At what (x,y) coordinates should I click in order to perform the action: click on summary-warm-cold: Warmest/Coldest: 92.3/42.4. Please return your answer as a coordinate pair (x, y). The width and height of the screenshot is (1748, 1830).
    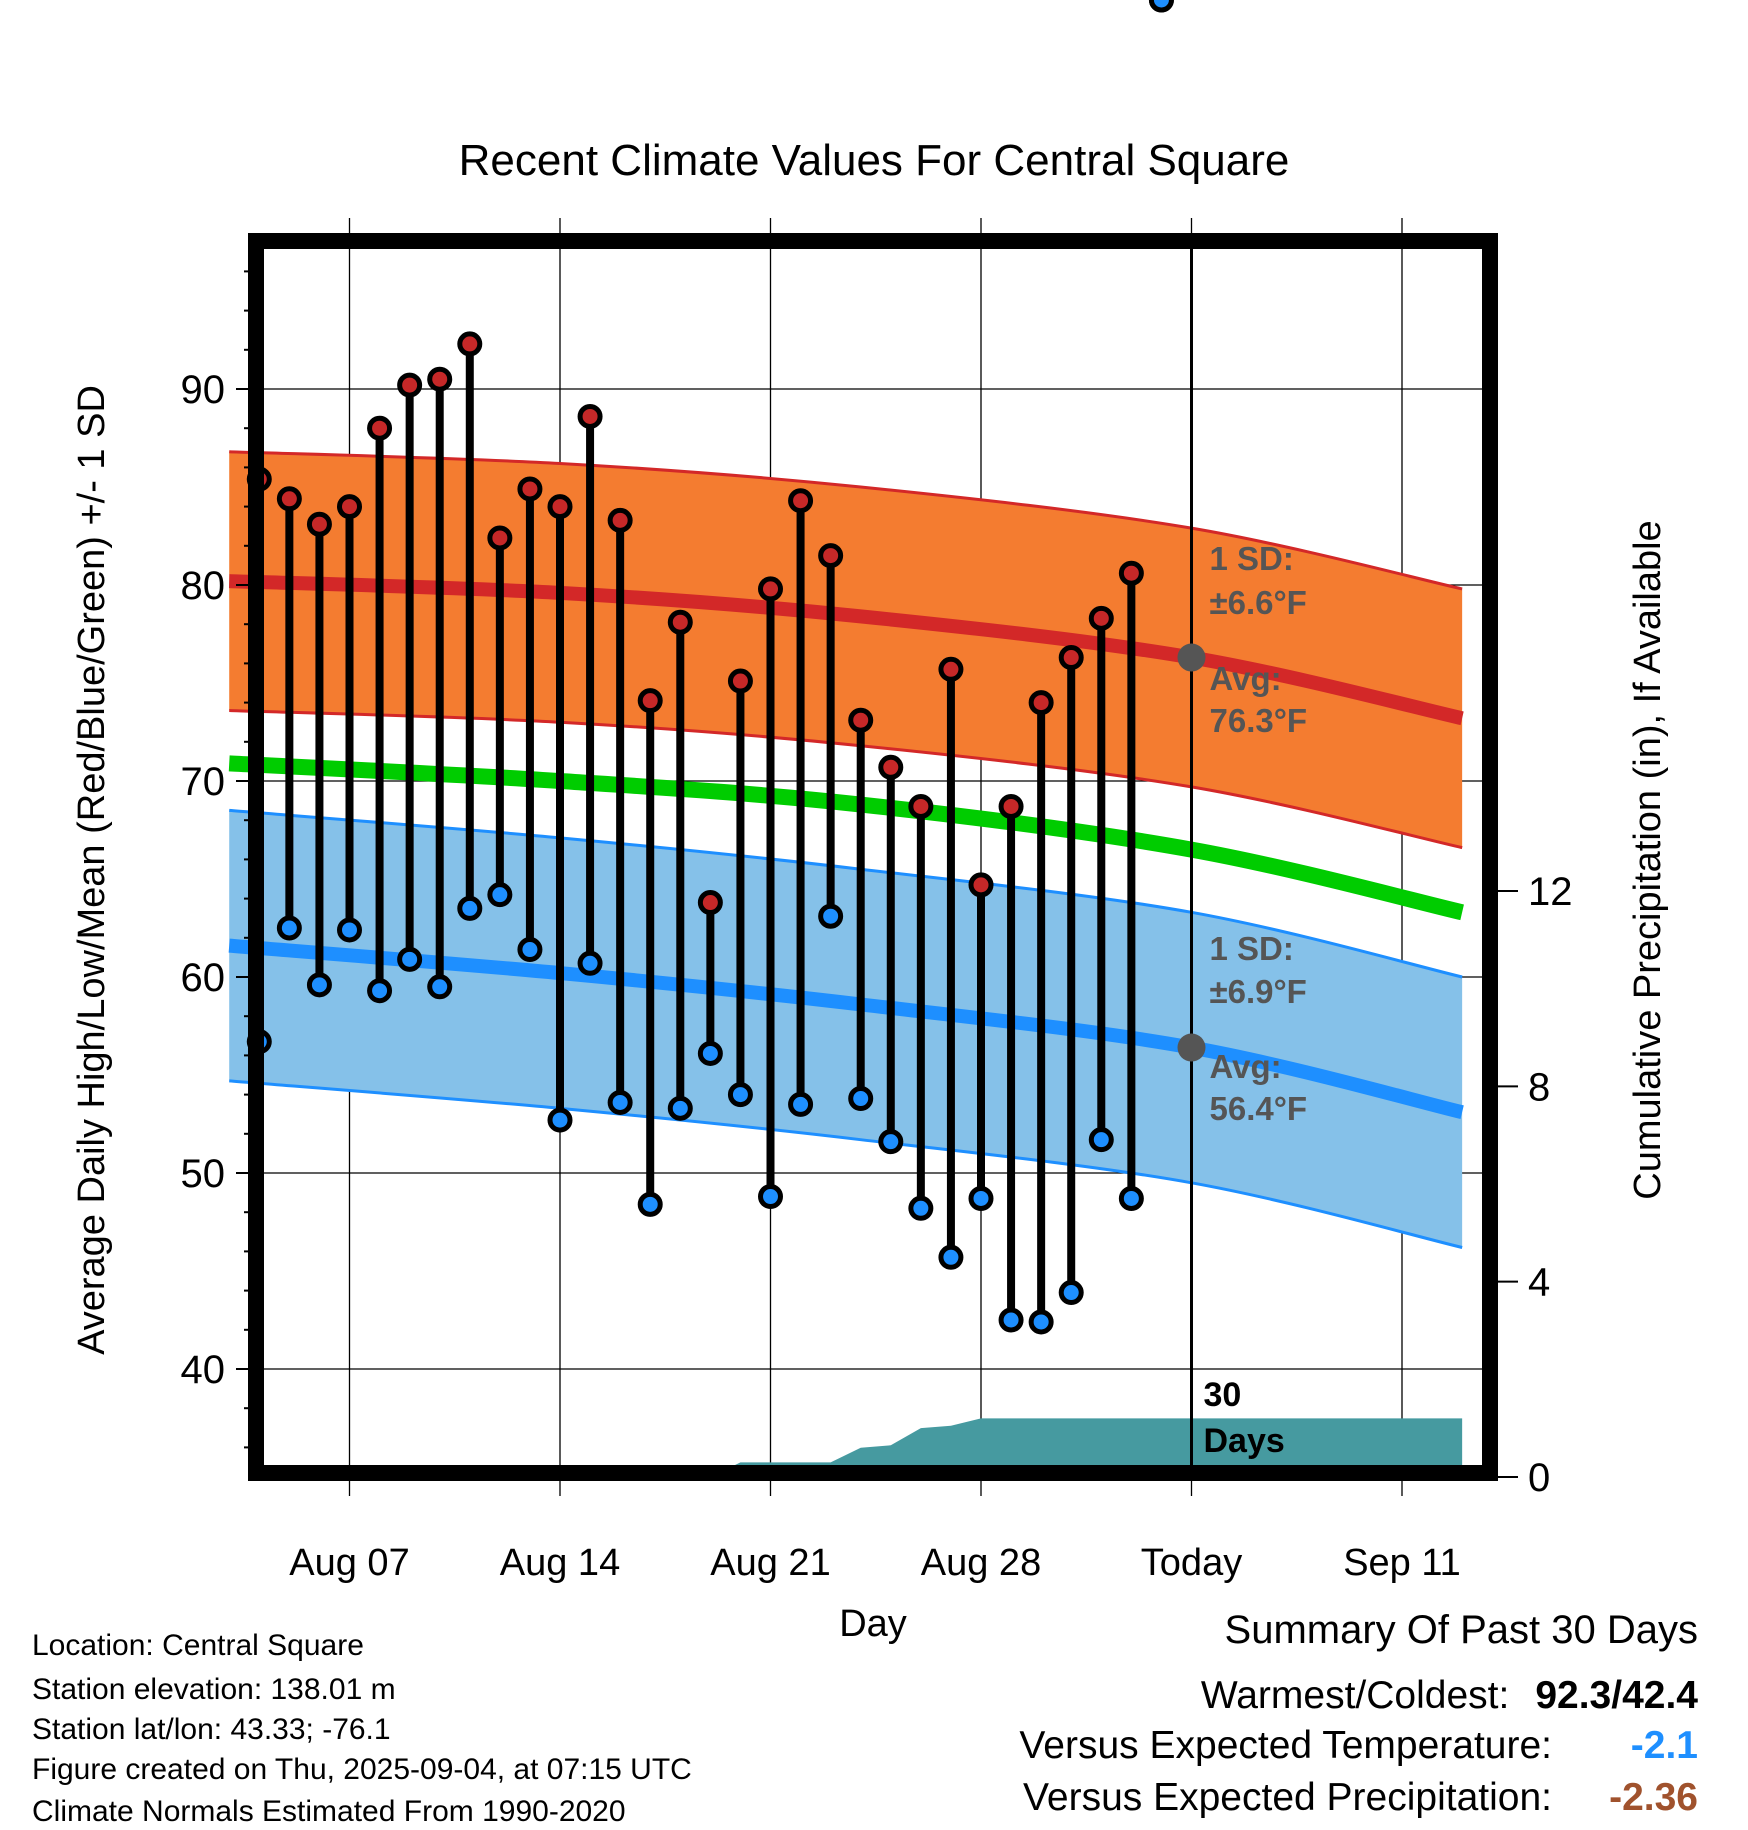
    Looking at the image, I should click on (1449, 1696).